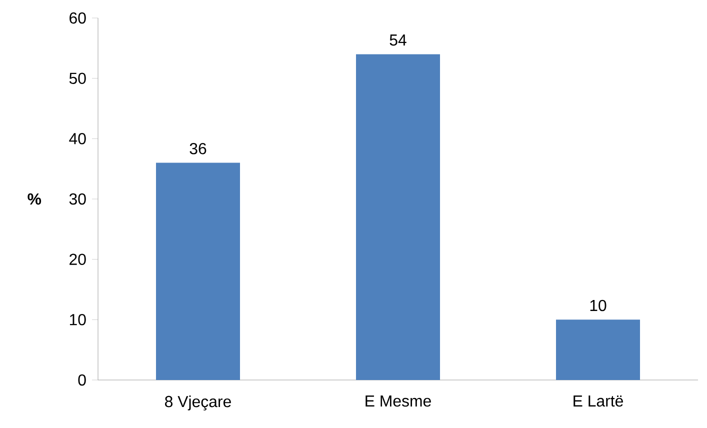 The height and width of the screenshot is (428, 707). I want to click on y-tick-label: 20, so click(78, 259).